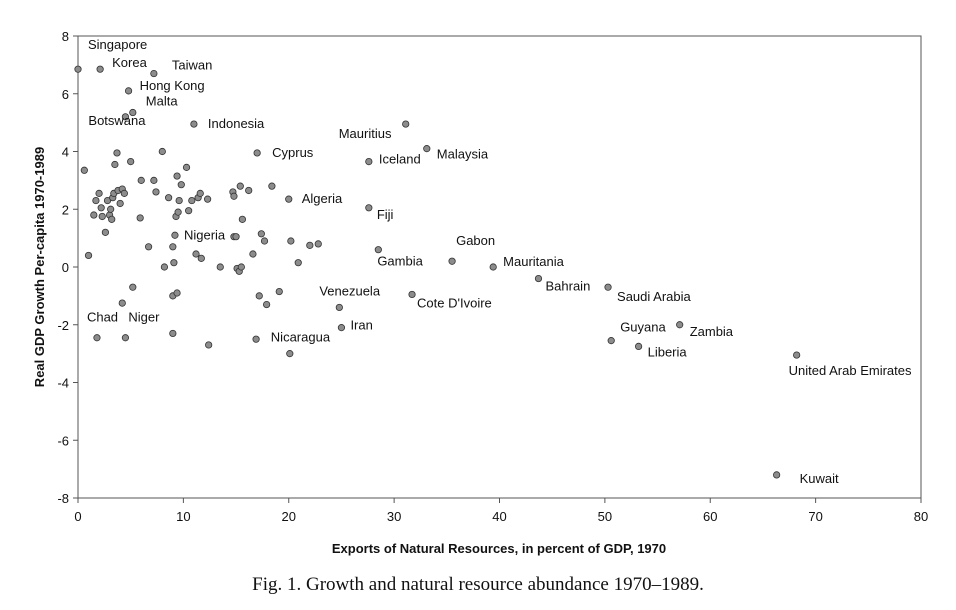 This screenshot has width=956, height=610. Describe the element at coordinates (117, 44) in the screenshot. I see `point-label: Singapore` at that location.